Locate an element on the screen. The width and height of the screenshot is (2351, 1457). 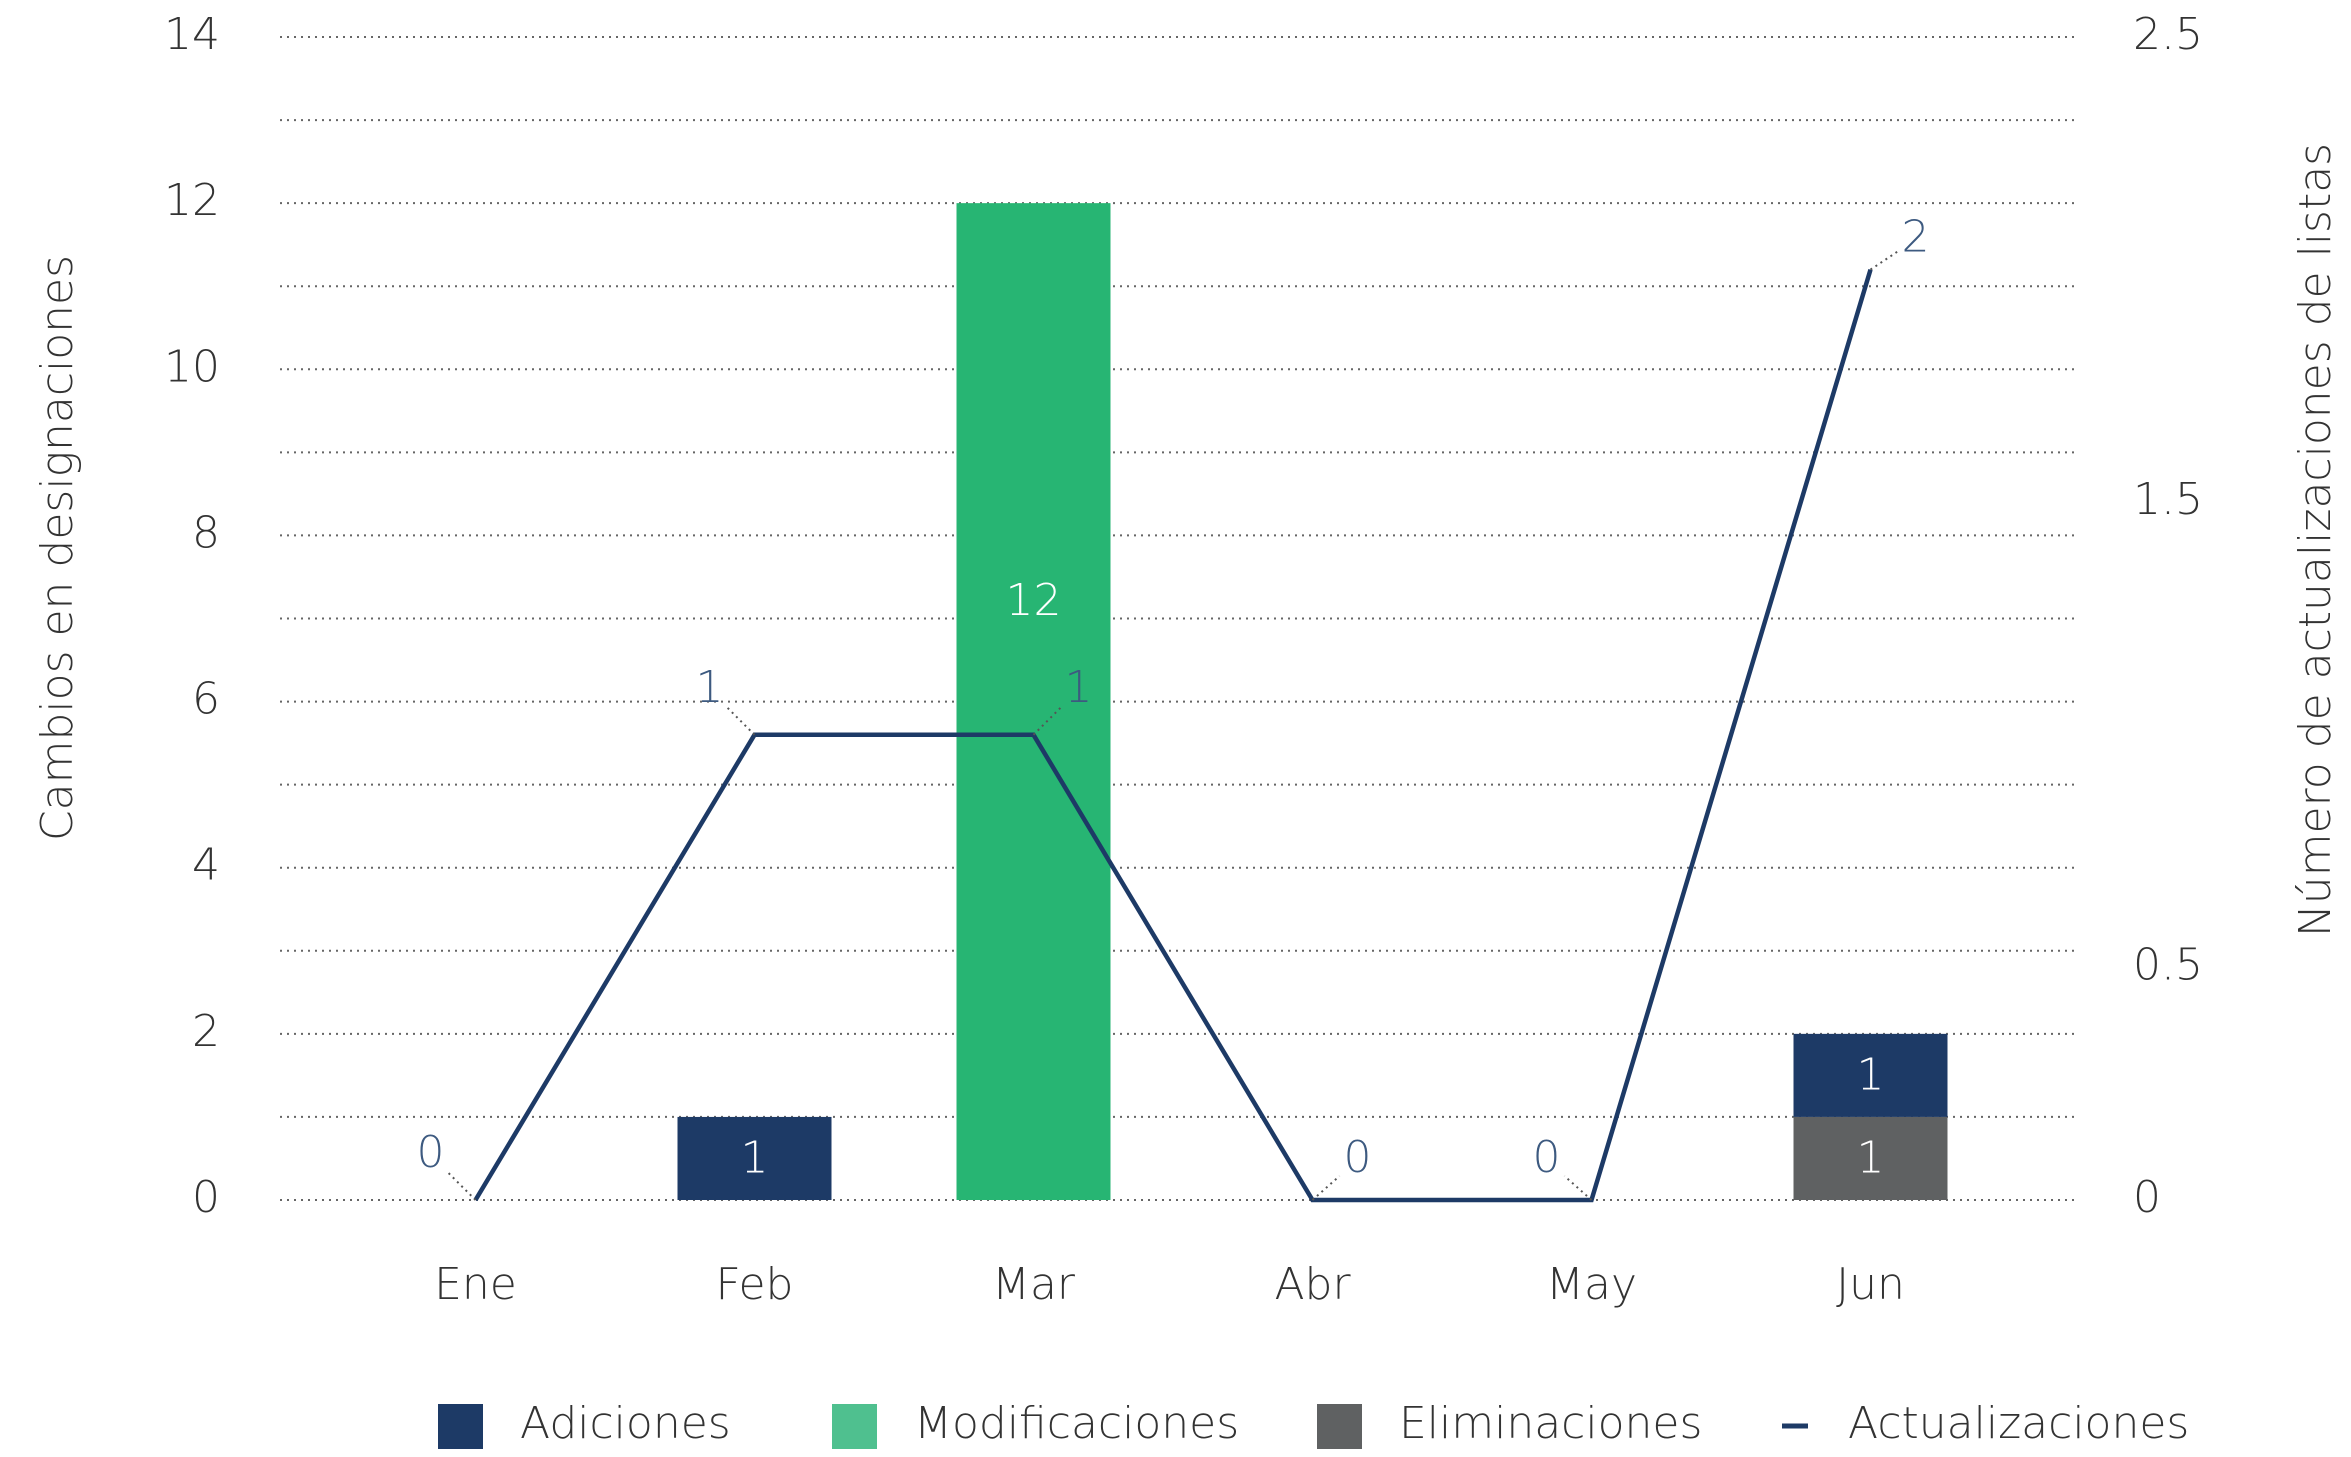
bar-label: 12 is located at coordinates (1034, 600).